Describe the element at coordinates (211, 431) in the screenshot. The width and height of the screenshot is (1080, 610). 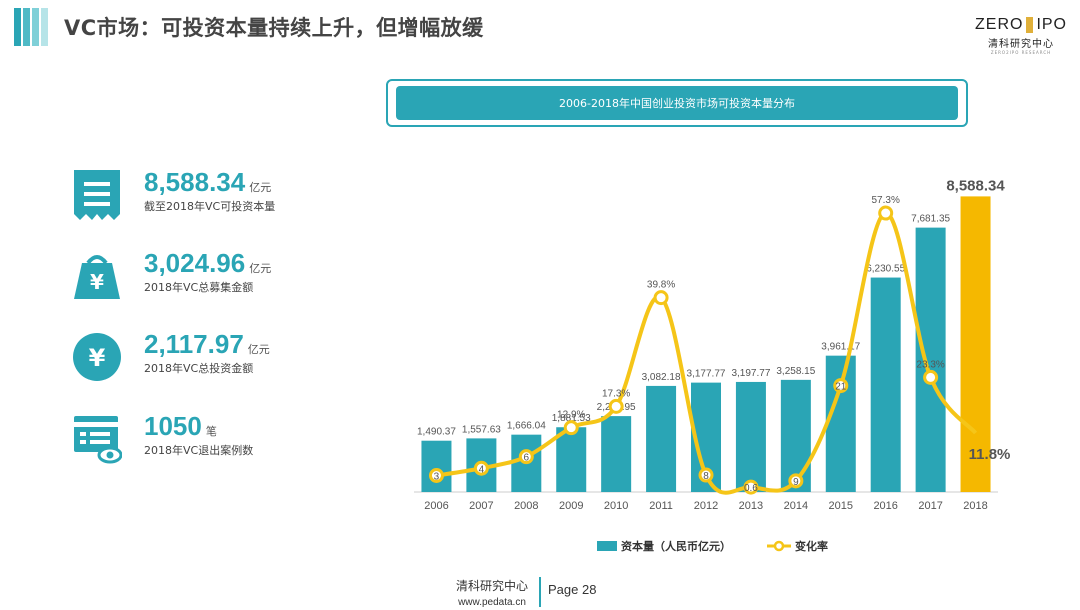
I see `stat-unit: 笔` at that location.